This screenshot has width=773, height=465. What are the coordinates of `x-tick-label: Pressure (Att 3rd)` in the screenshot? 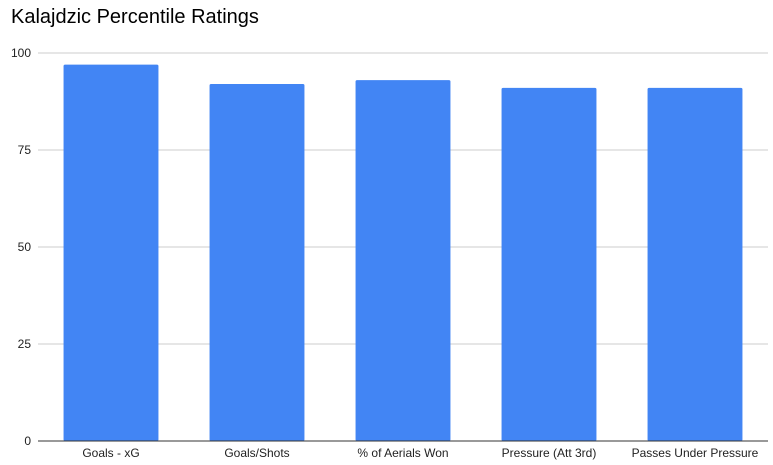 It's located at (549, 453).